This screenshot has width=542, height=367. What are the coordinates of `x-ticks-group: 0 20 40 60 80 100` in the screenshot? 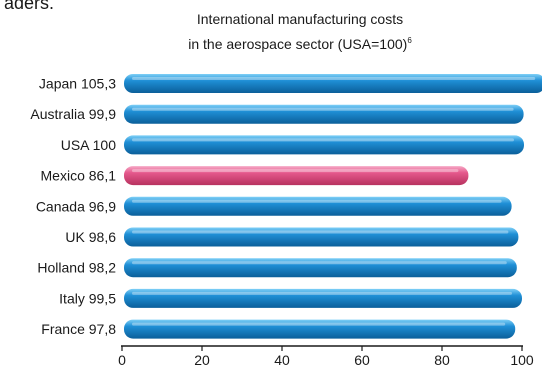 It's located at (326, 356).